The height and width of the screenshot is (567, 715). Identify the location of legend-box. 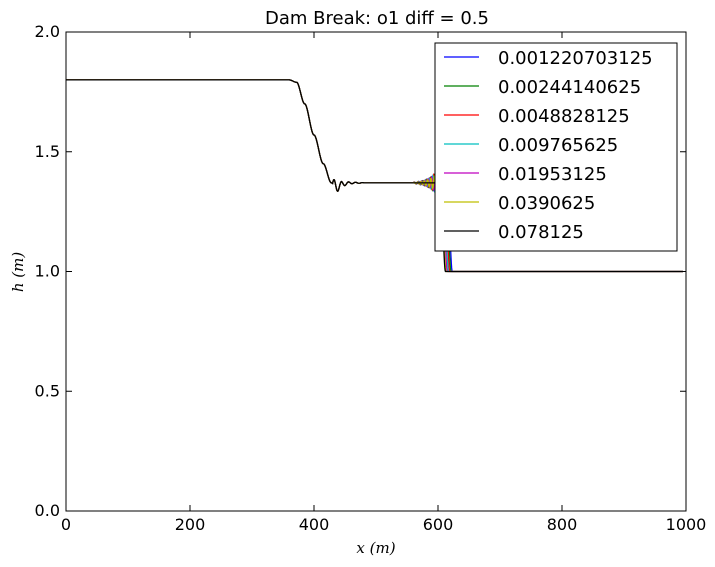
(556, 147).